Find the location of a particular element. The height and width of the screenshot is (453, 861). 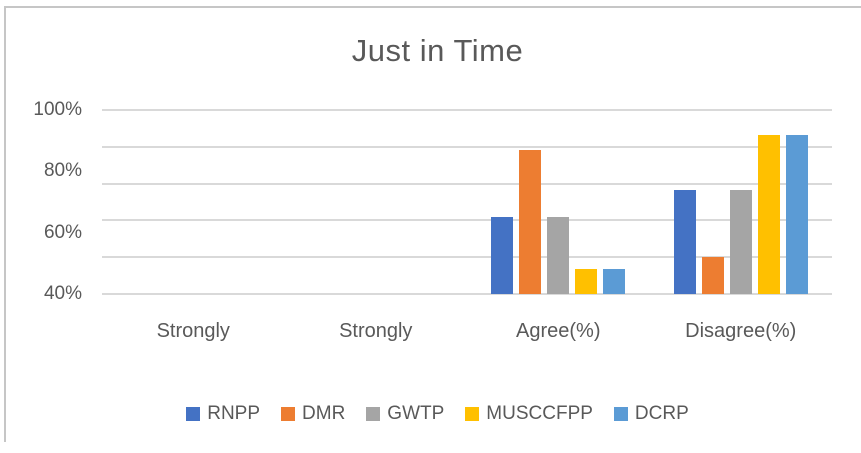

legend-label: RNPP is located at coordinates (234, 413).